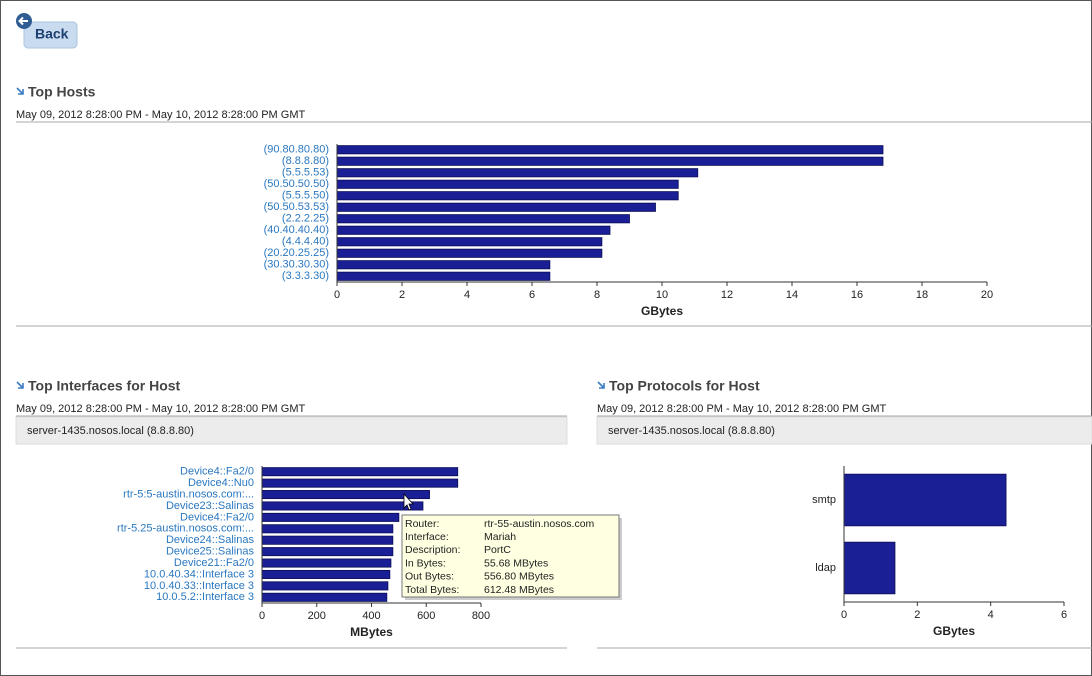 The height and width of the screenshot is (676, 1092). I want to click on x-tick-label: 800, so click(481, 616).